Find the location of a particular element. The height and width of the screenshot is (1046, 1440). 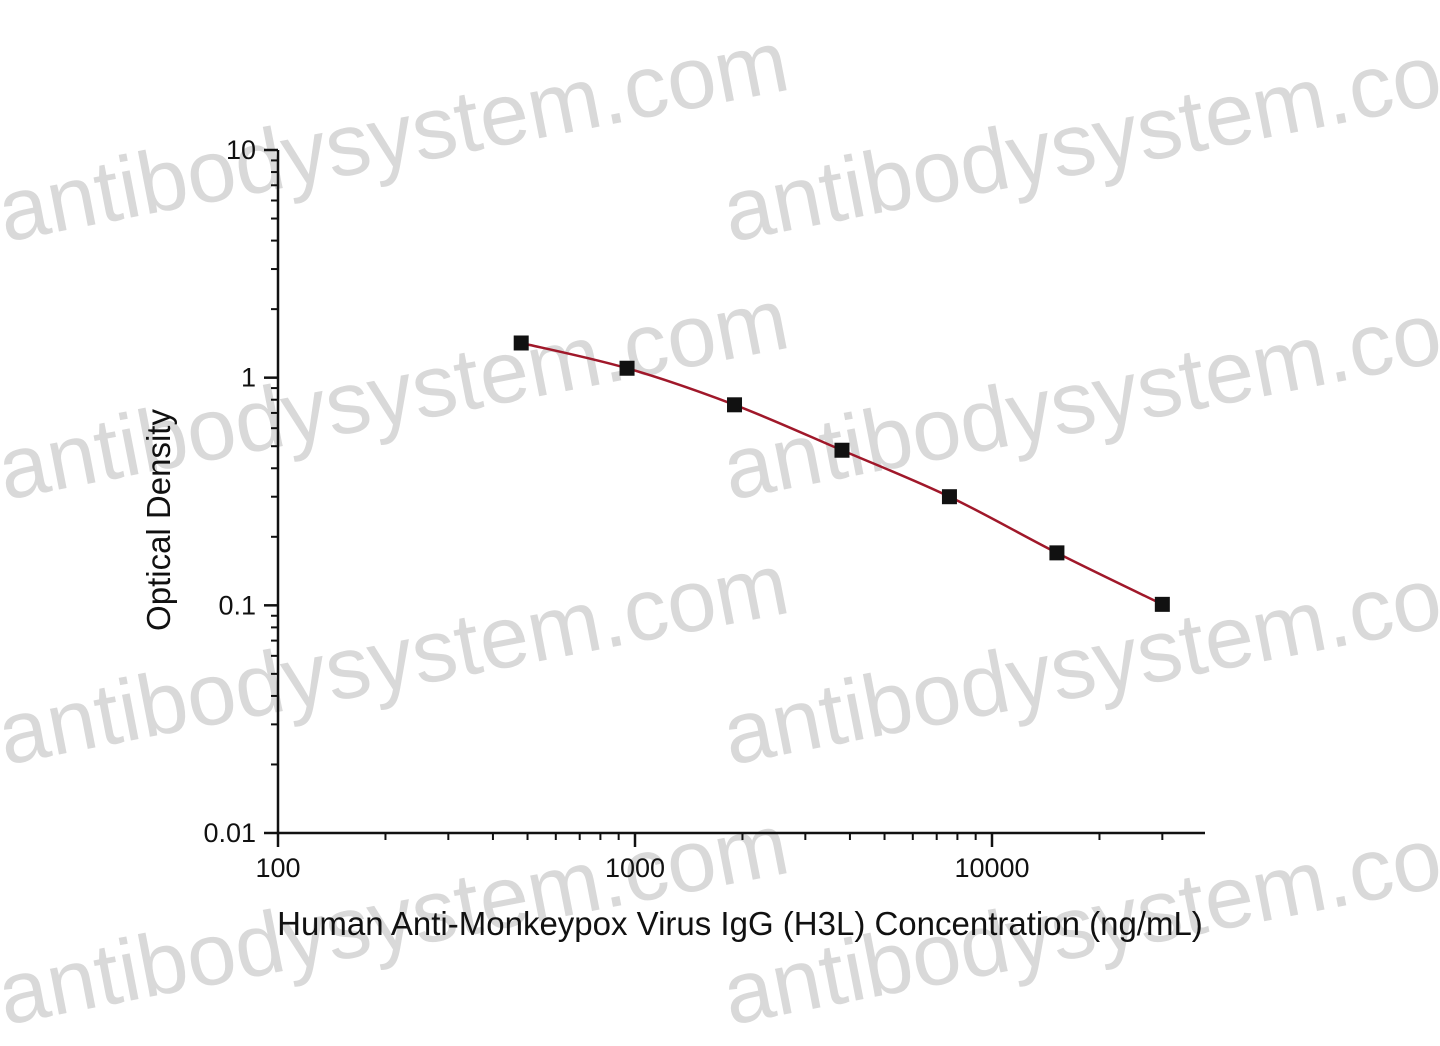

y-tick-label: 0.1 is located at coordinates (237, 605).